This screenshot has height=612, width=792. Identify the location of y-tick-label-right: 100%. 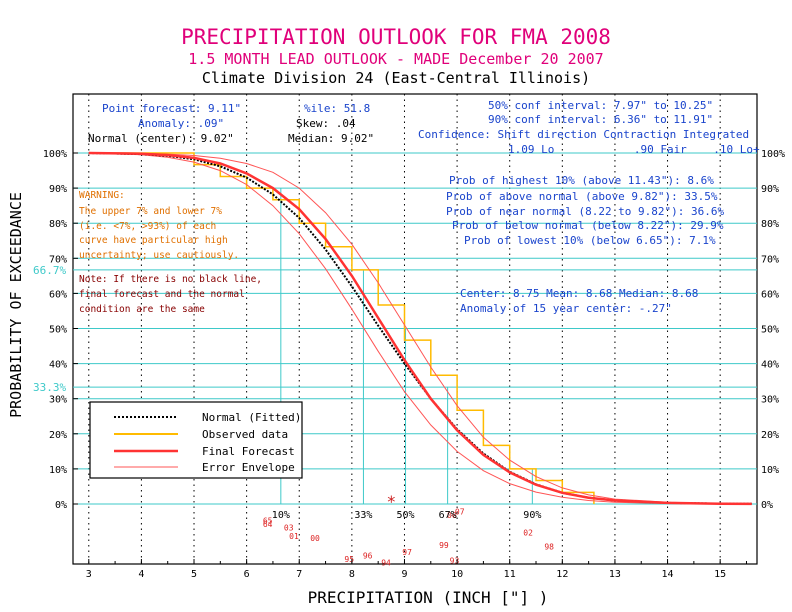
(773, 154).